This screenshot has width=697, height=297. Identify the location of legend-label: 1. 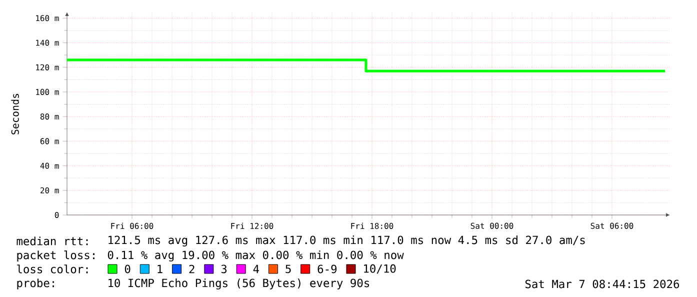
(160, 269).